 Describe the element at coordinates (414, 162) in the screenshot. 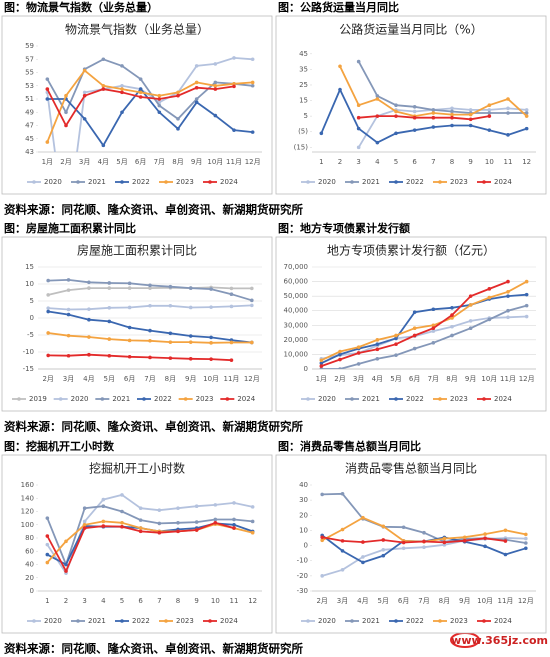

I see `x-tick-label: 6` at that location.